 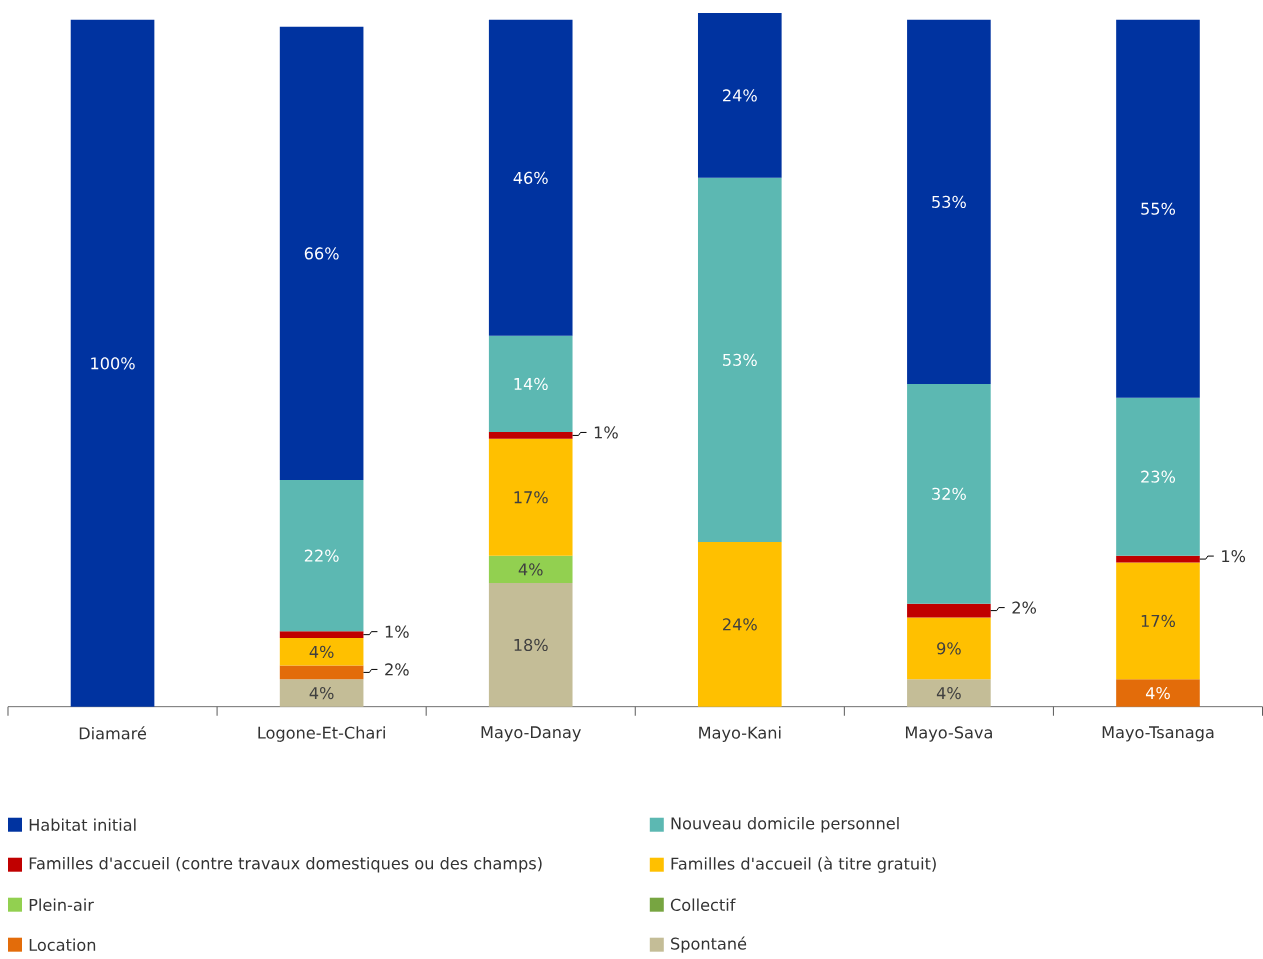 I want to click on x-tick-label: Mayo-Tsanaga, so click(x=1158, y=734).